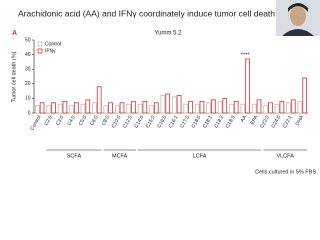 The width and height of the screenshot is (320, 240). Describe the element at coordinates (117, 121) in the screenshot. I see `x-tick-label: C10:0` at that location.